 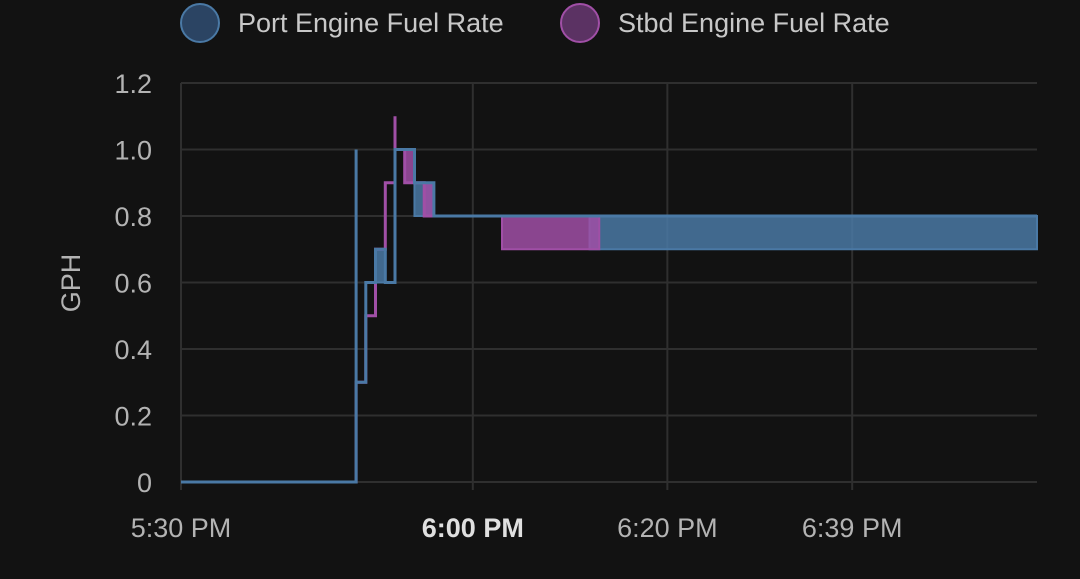 I want to click on y-tick-label: 0.4, so click(x=133, y=350).